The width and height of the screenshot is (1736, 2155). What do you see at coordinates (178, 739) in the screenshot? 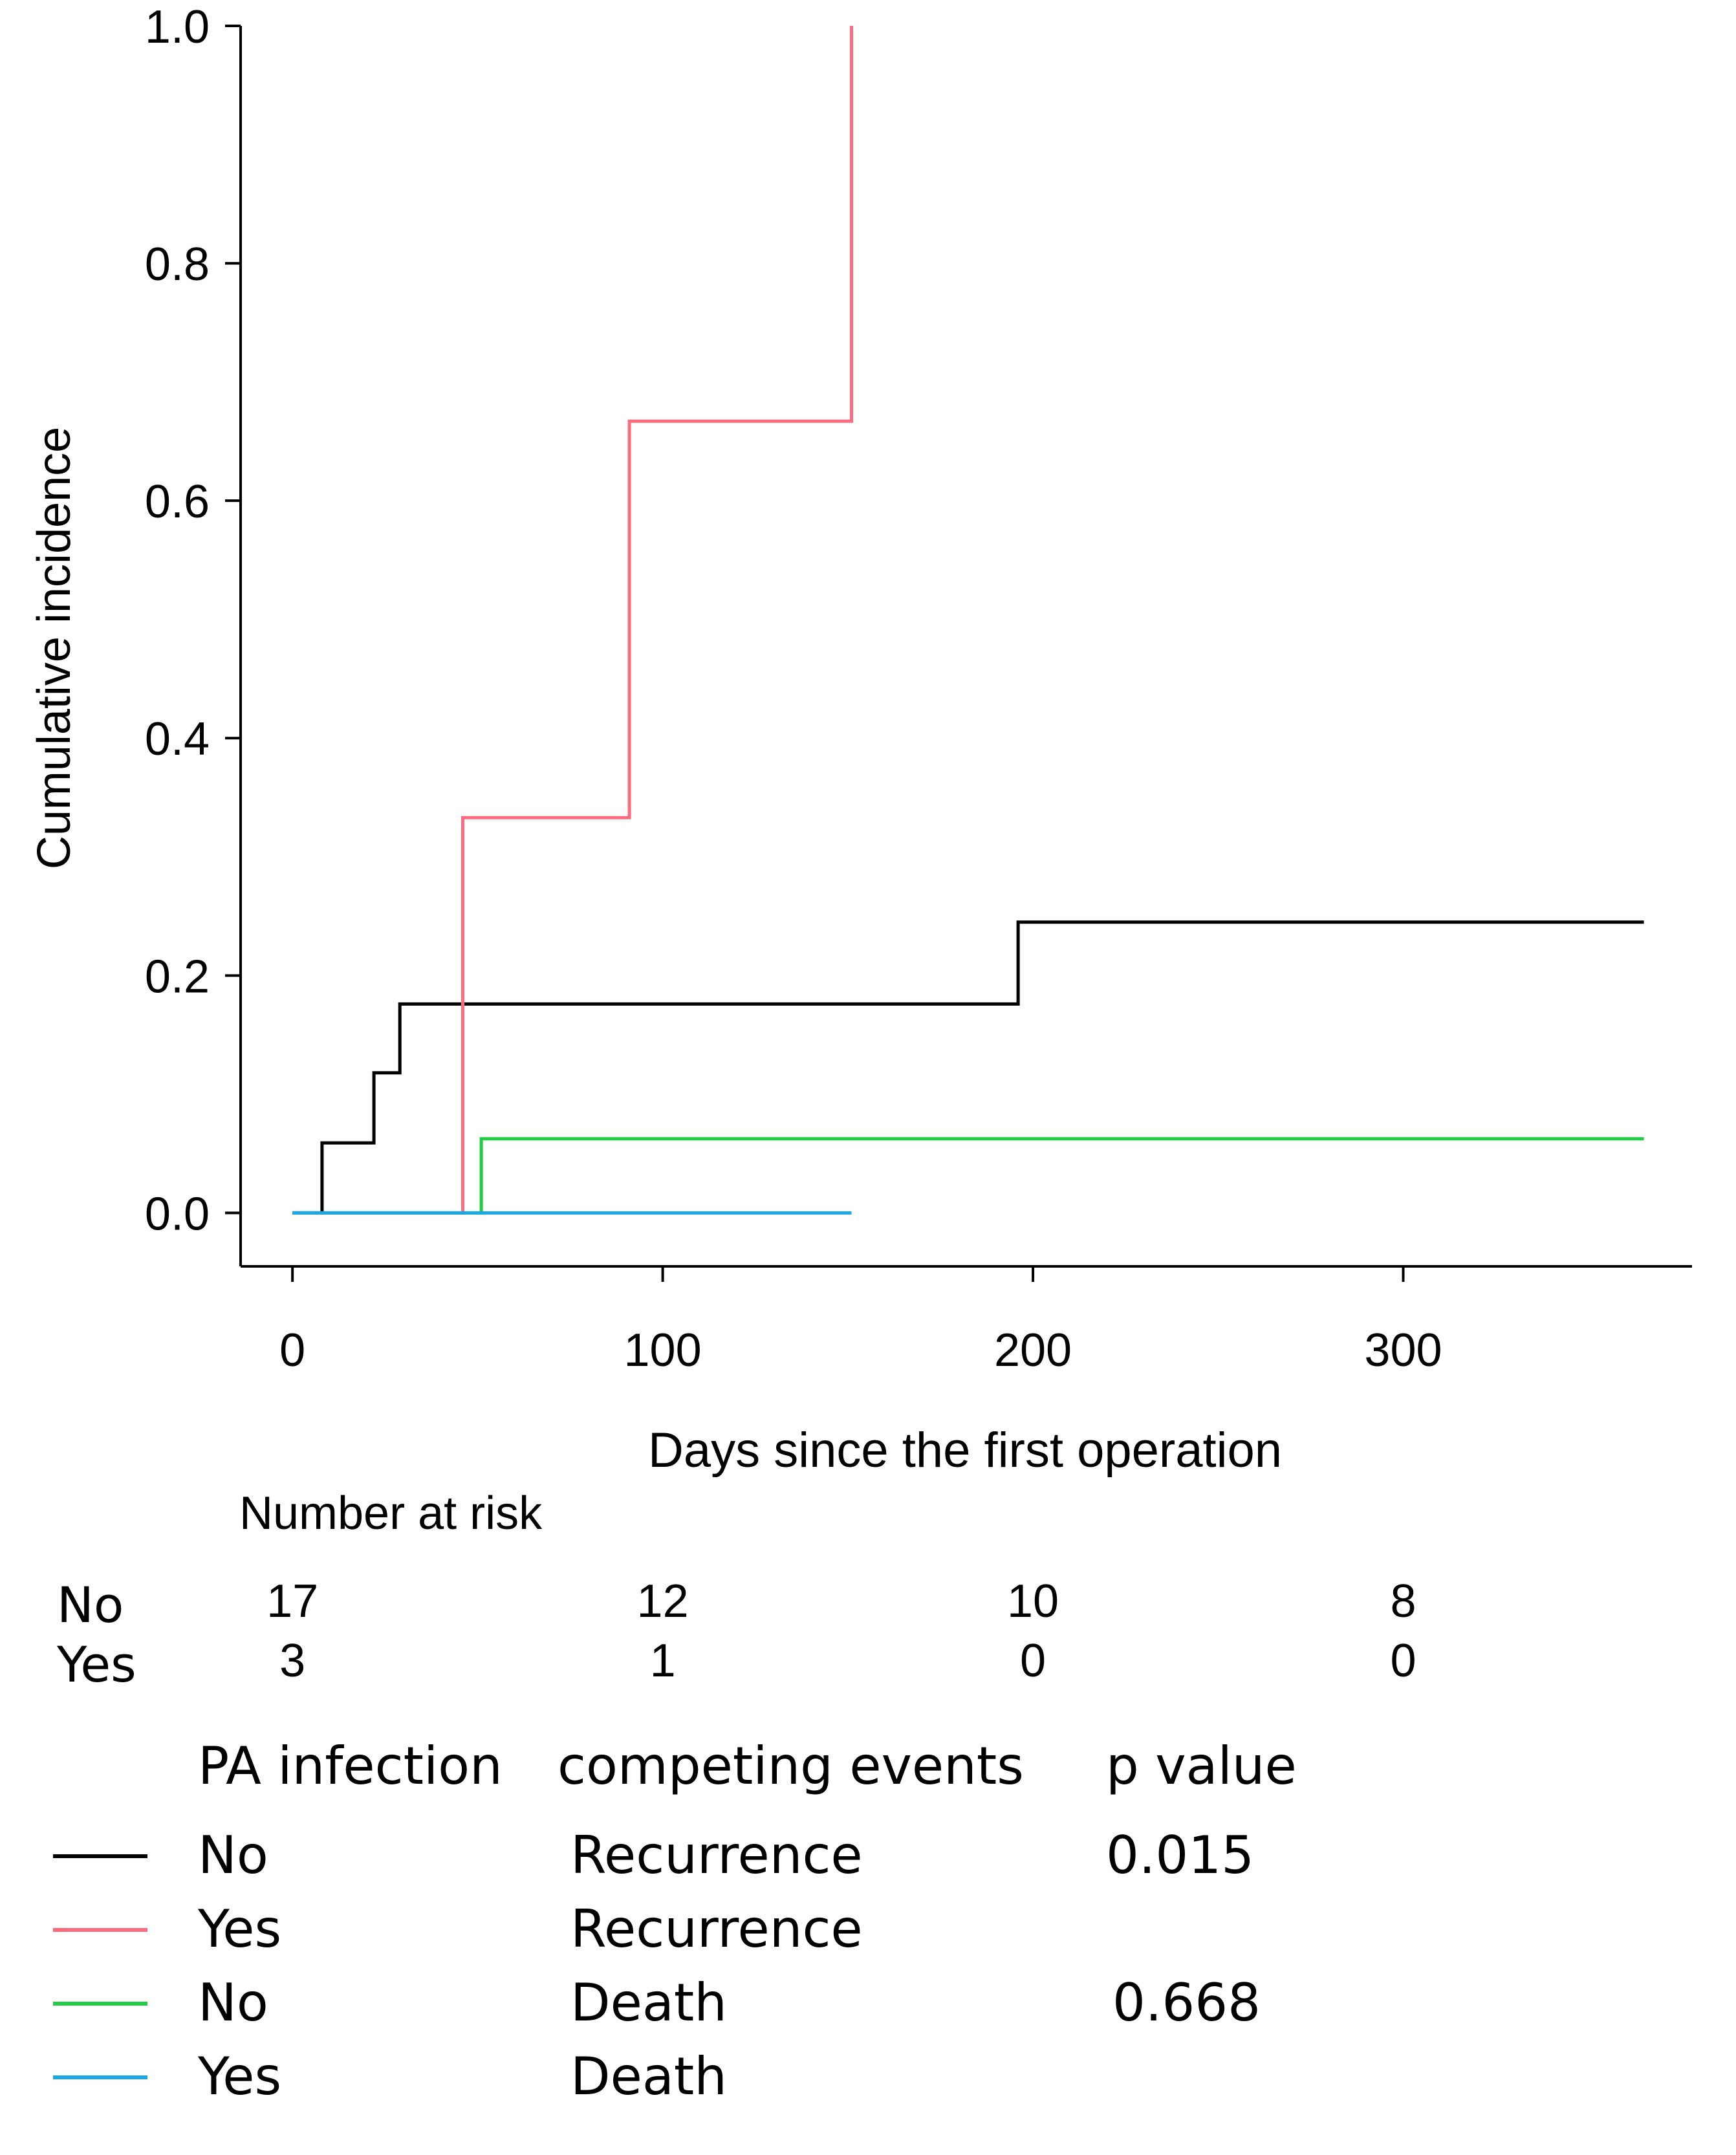
I see `y-tick-label: 0.4` at bounding box center [178, 739].